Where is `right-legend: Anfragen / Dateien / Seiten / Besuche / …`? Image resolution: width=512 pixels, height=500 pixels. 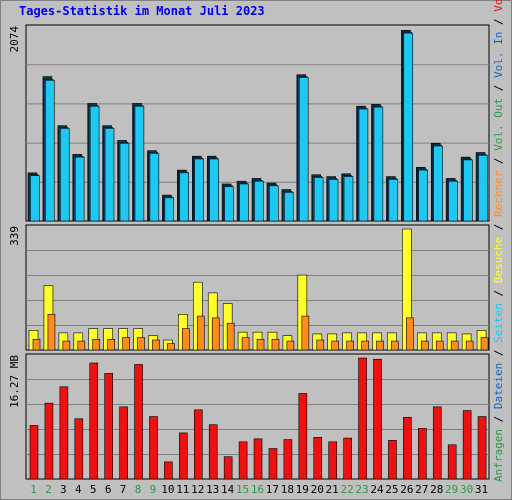 right-legend: Anfragen / Dateien / Seiten / Besuche / … is located at coordinates (498, 241).